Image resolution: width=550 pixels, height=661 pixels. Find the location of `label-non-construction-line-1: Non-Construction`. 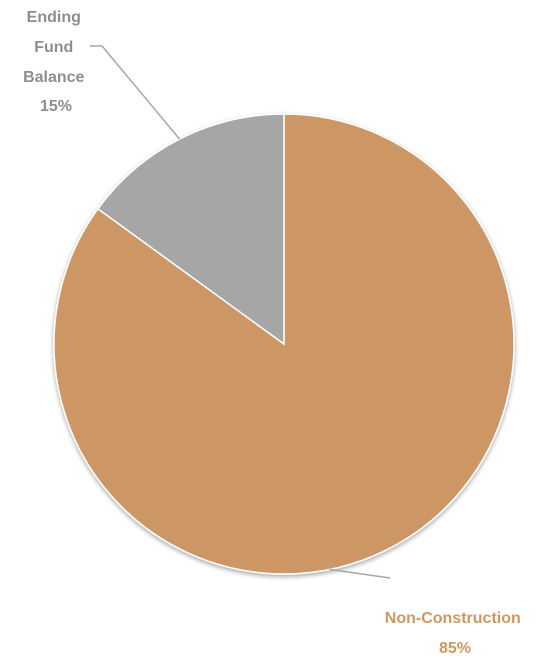

label-non-construction-line-1: Non-Construction is located at coordinates (453, 618).